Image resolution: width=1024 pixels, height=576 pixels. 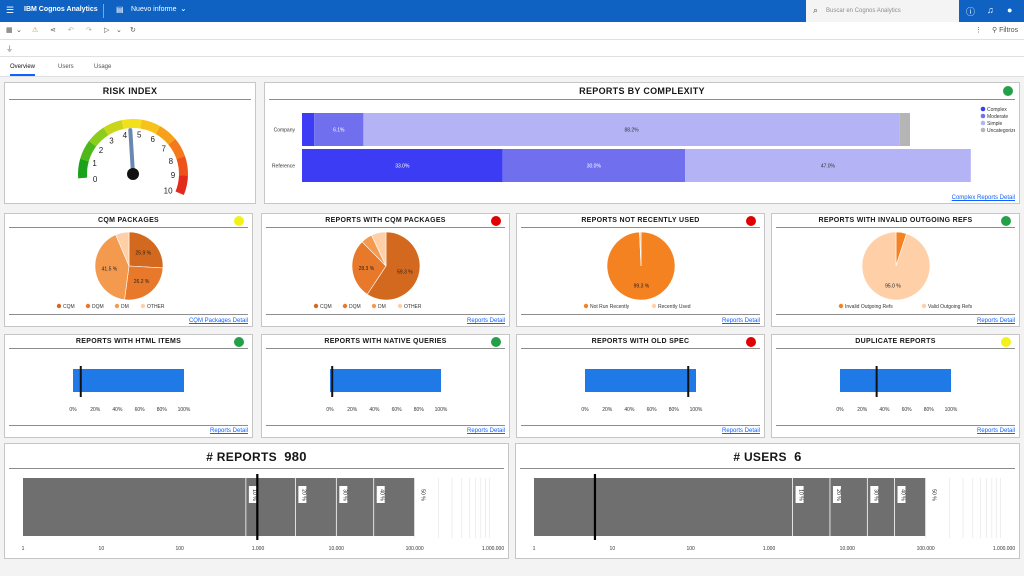 I want to click on legend-label: Moderate, so click(x=997, y=117).